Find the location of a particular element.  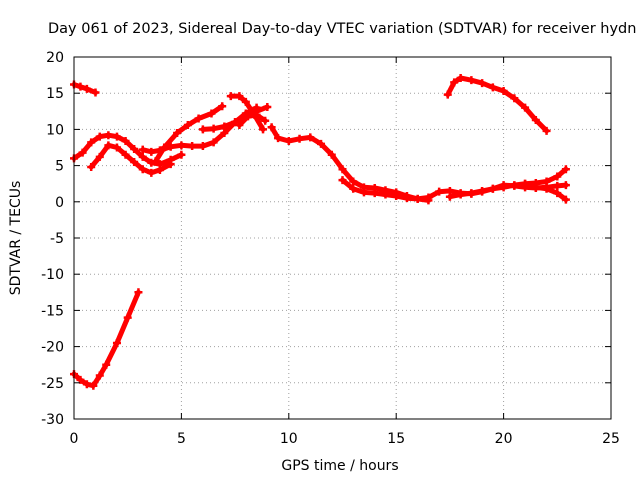

y-tick-label: -30 is located at coordinates (52, 420).